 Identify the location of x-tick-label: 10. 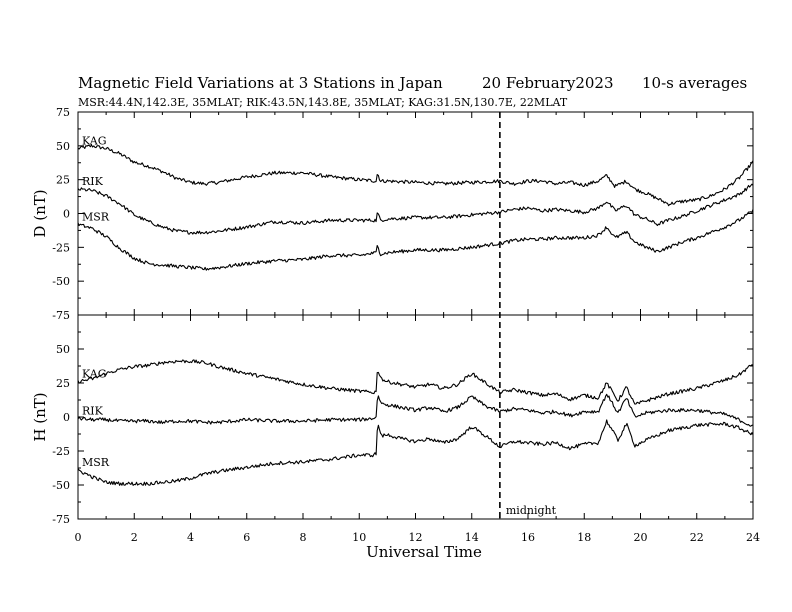
(359, 537).